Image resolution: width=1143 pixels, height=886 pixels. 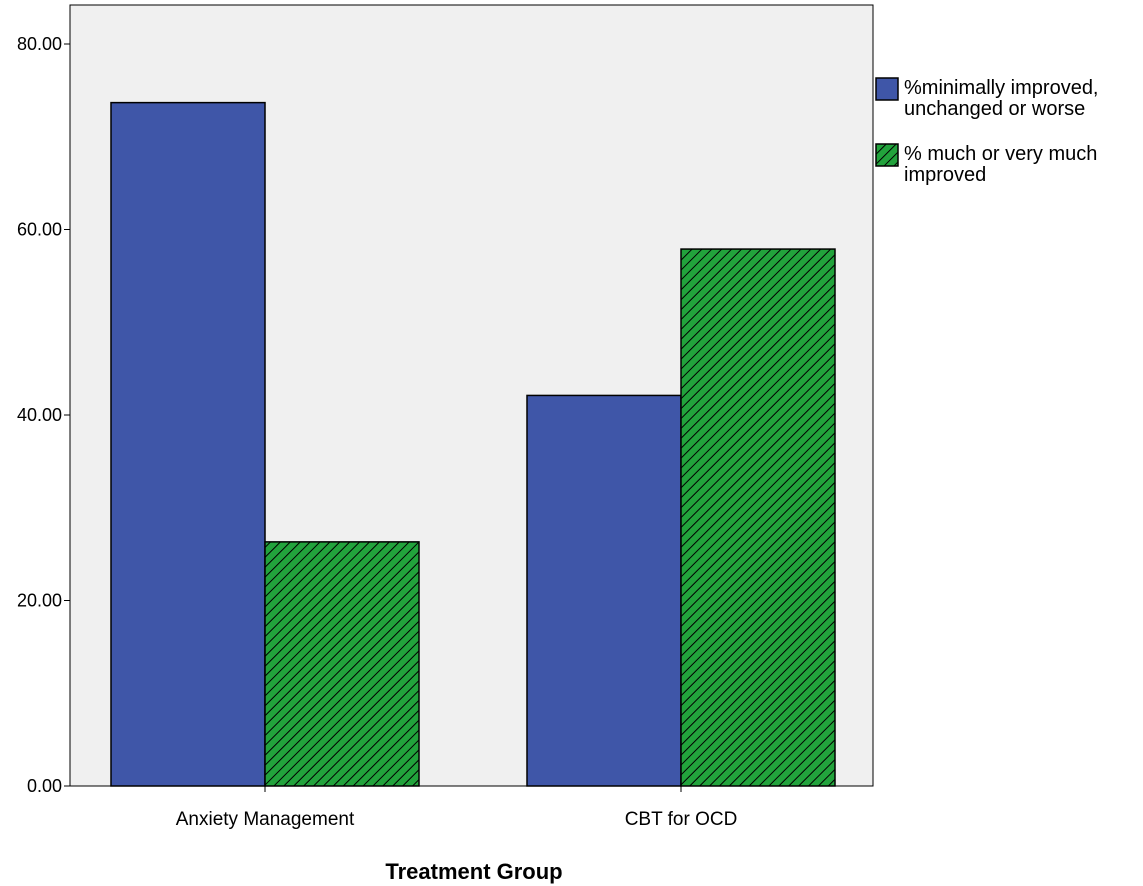 I want to click on x-tick-label: CBT for OCD, so click(x=681, y=819).